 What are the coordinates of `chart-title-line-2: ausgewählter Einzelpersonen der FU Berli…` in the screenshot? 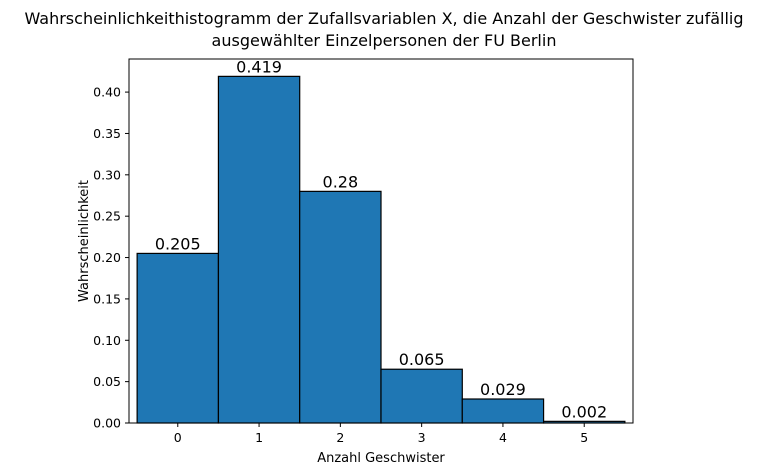 It's located at (384, 40).